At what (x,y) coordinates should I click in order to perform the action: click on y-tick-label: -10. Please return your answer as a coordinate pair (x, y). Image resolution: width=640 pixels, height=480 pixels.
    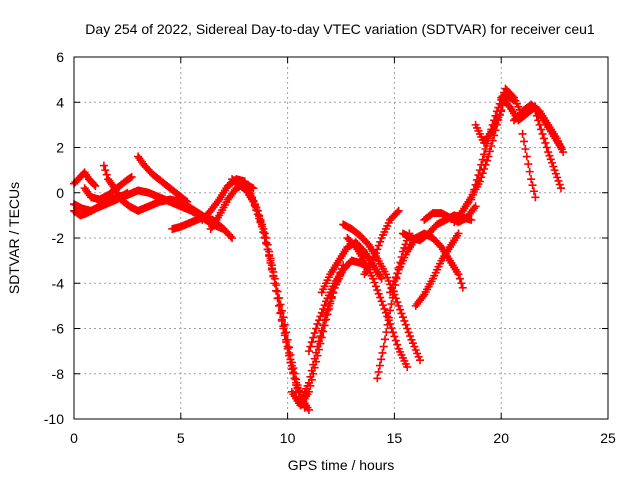
    Looking at the image, I should click on (54, 419).